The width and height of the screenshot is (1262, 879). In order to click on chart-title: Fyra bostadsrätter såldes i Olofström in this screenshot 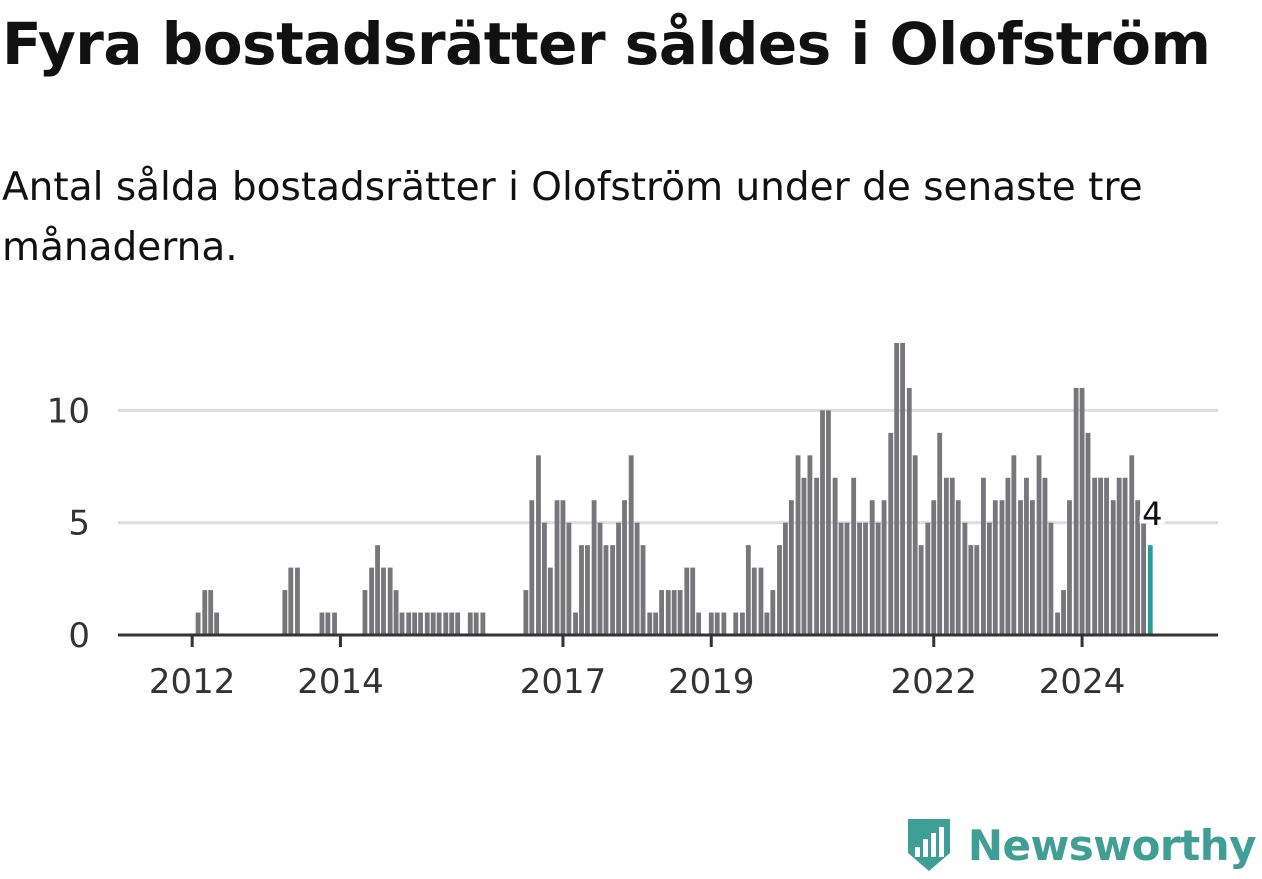, I will do `click(606, 44)`.